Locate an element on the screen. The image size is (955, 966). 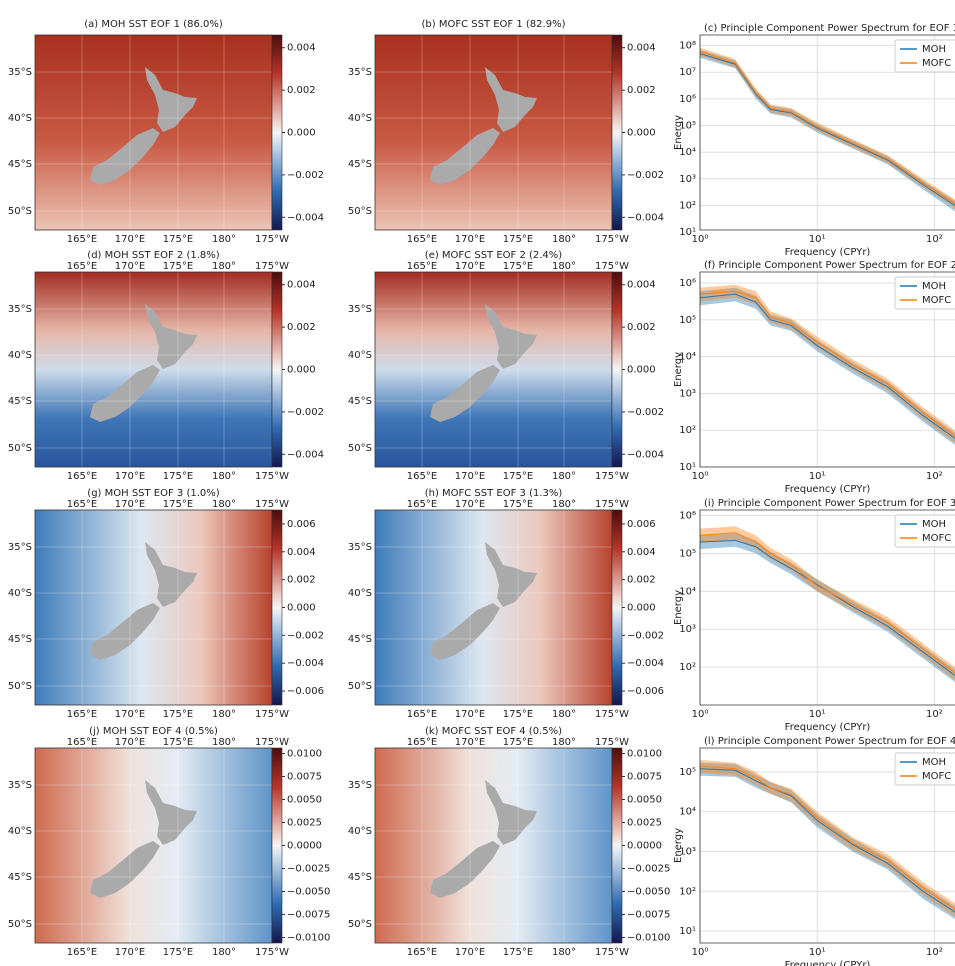
map-title: (g) MOH SST EOF 3 (1.0%) is located at coordinates (153, 493).